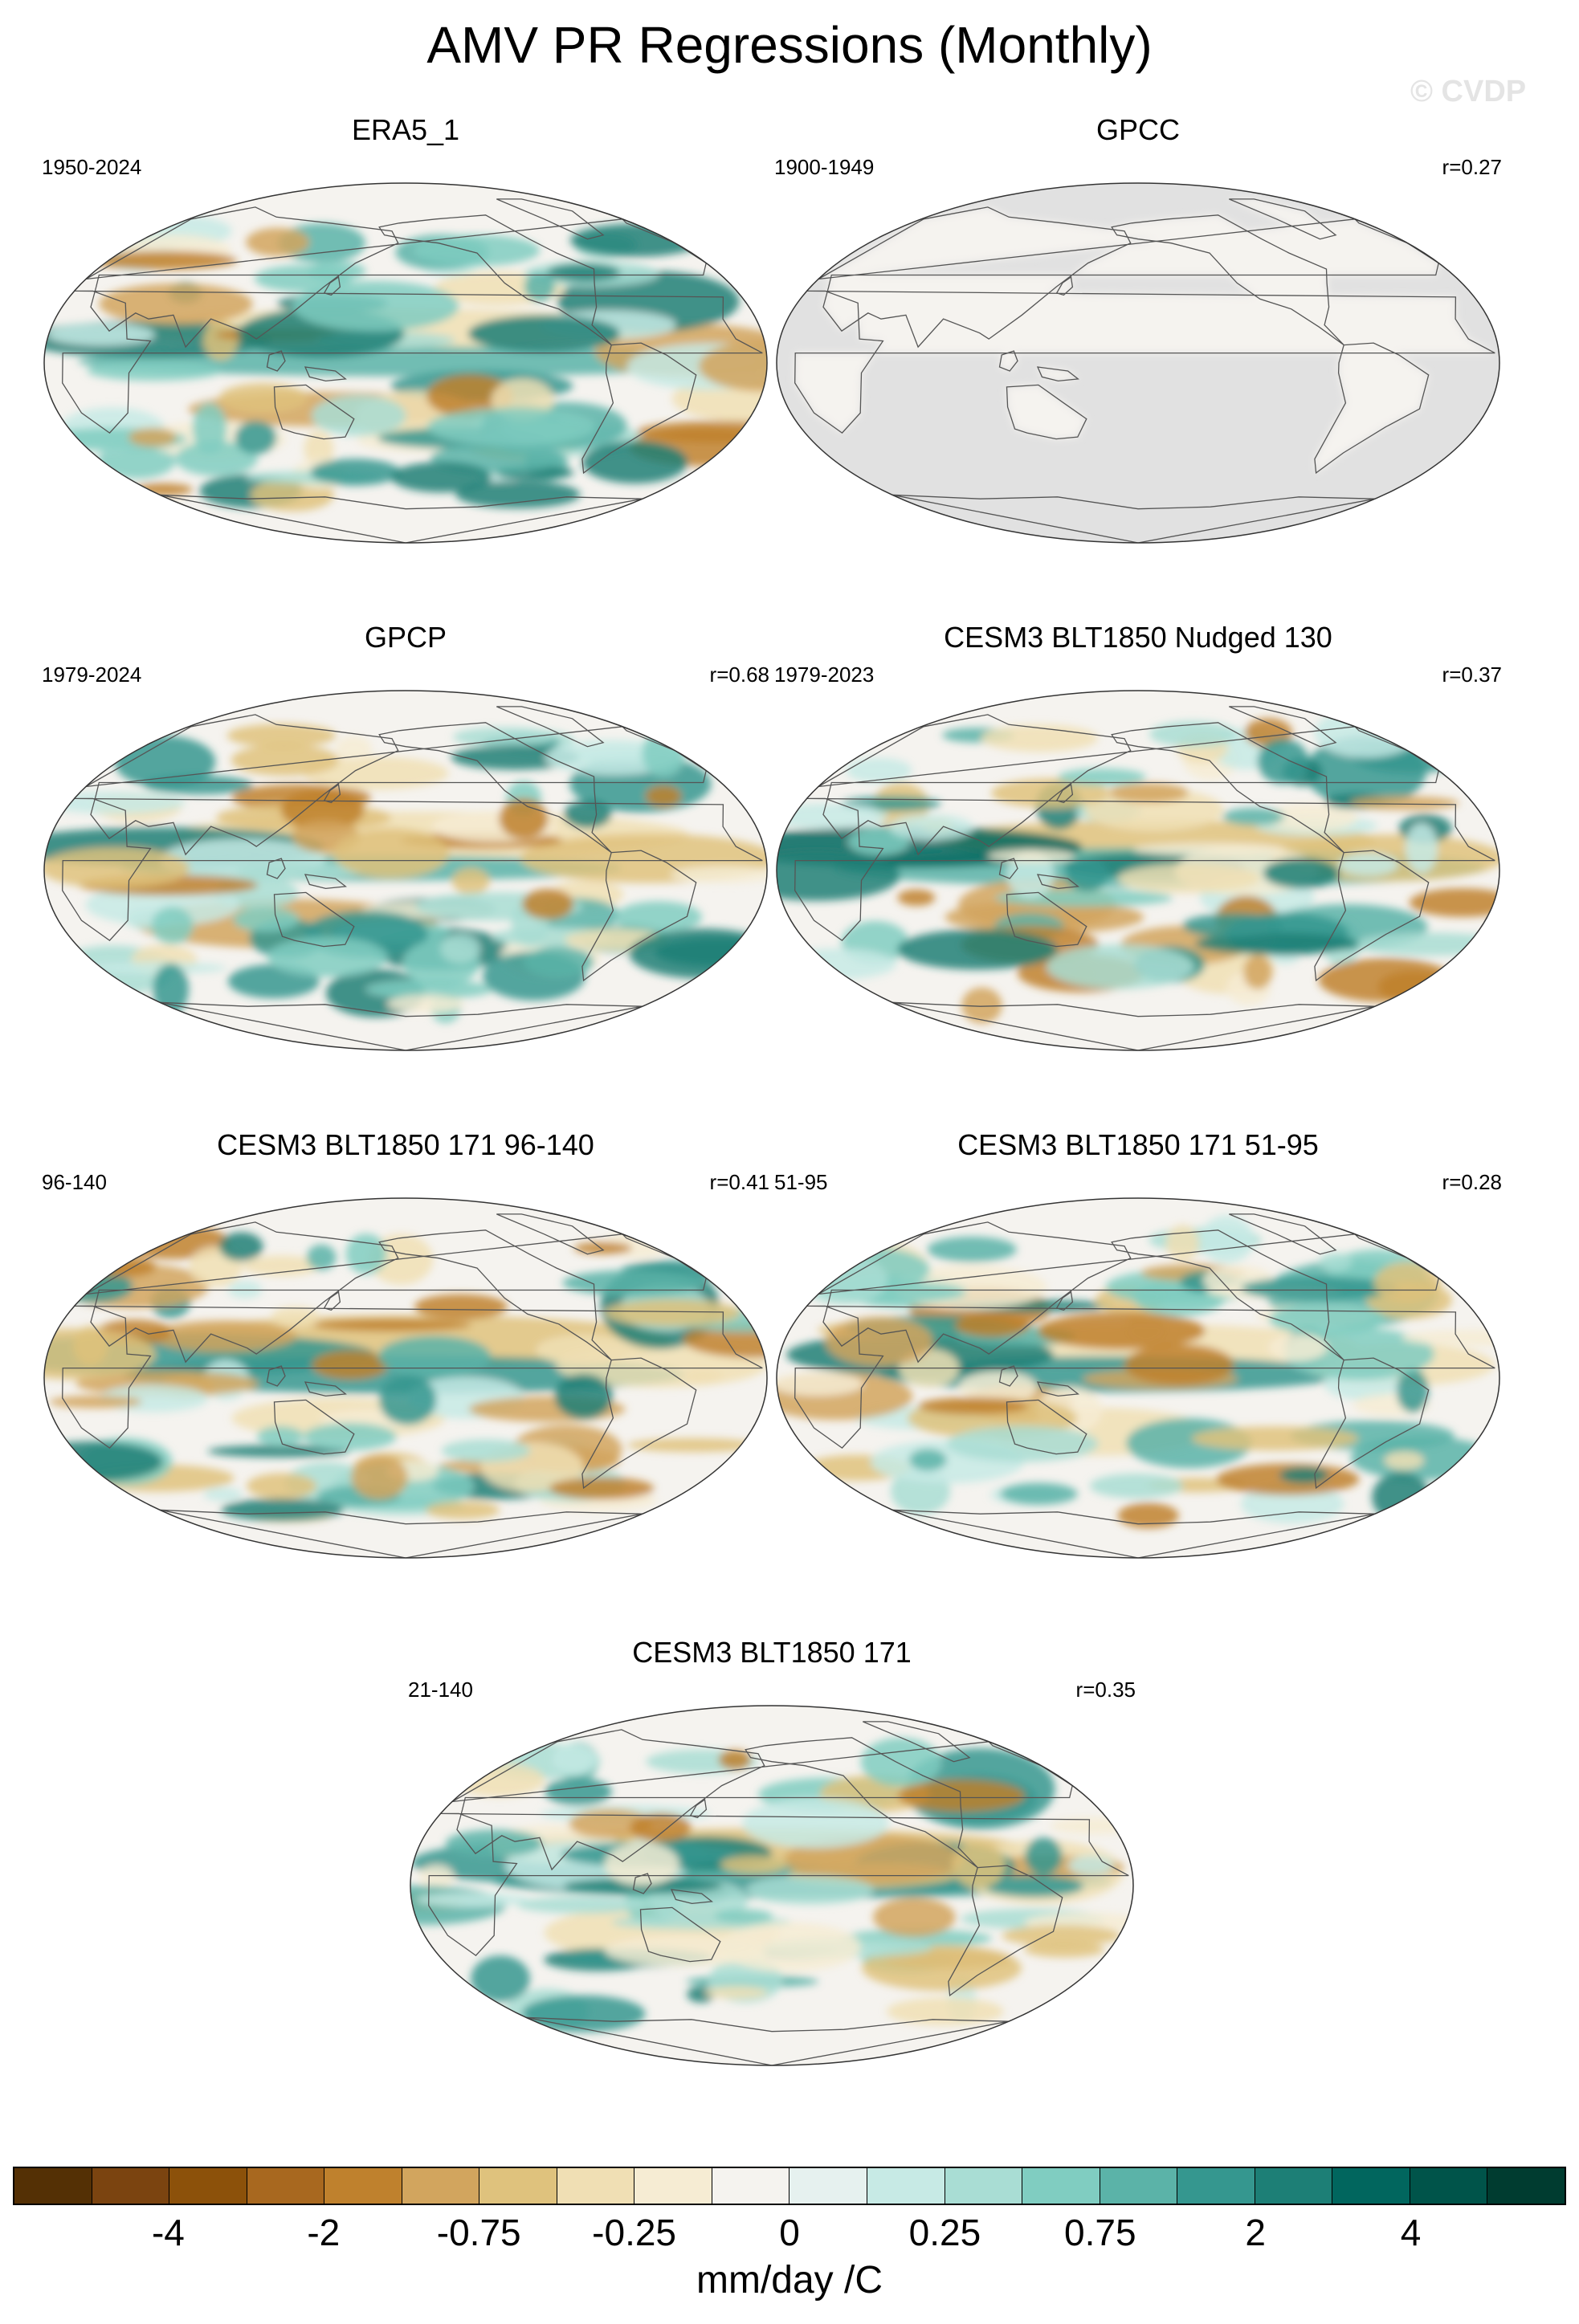 The height and width of the screenshot is (2324, 1579). I want to click on figure-title: AMV PR Regressions (Monthly), so click(789, 45).